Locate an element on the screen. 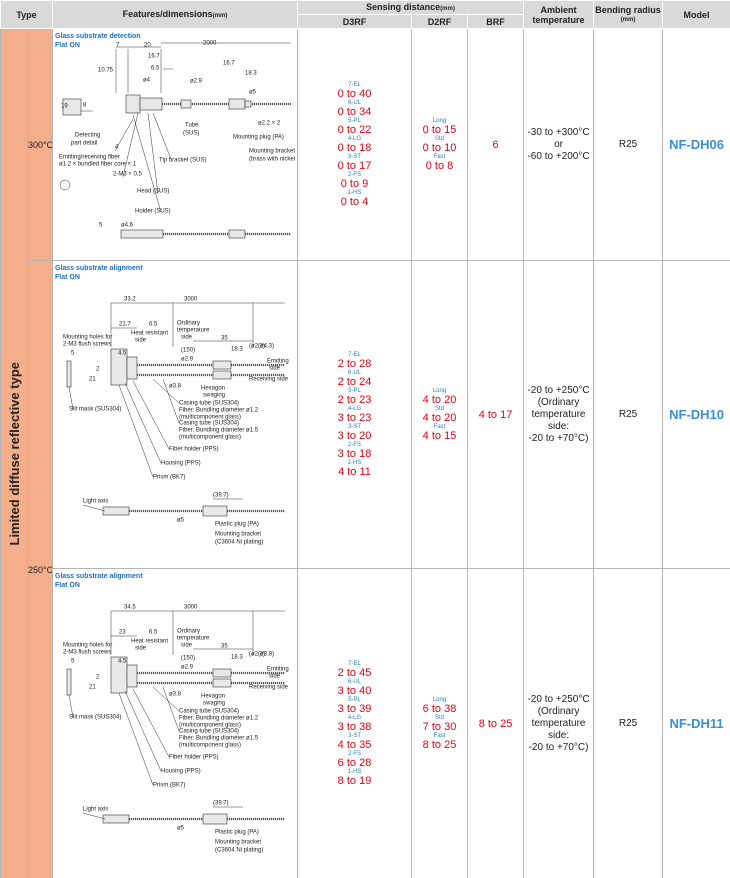 The image size is (730, 878). dimension-label: ø3.8 is located at coordinates (175, 387).